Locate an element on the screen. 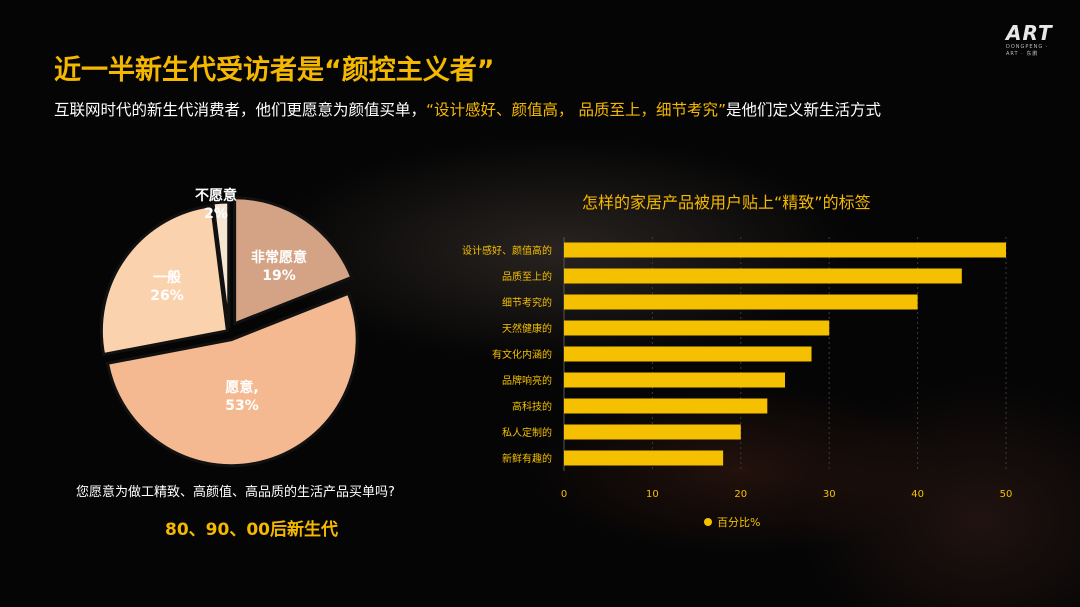 The image size is (1080, 607). category-label: 私人定制的 is located at coordinates (527, 432).